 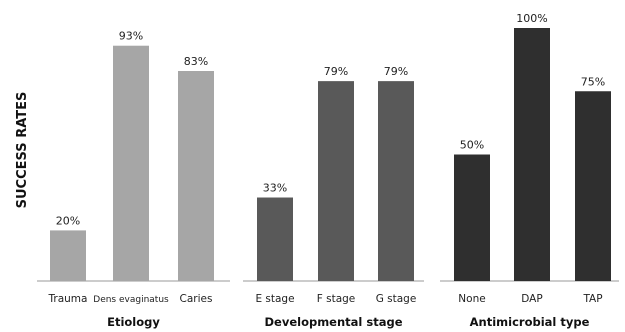 I want to click on category-label-caries: Caries, so click(x=196, y=299).